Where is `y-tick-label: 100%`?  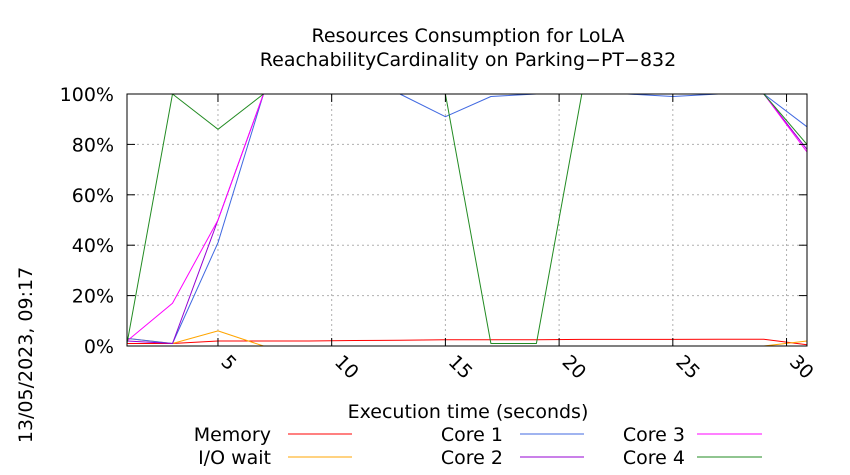 y-tick-label: 100% is located at coordinates (87, 95).